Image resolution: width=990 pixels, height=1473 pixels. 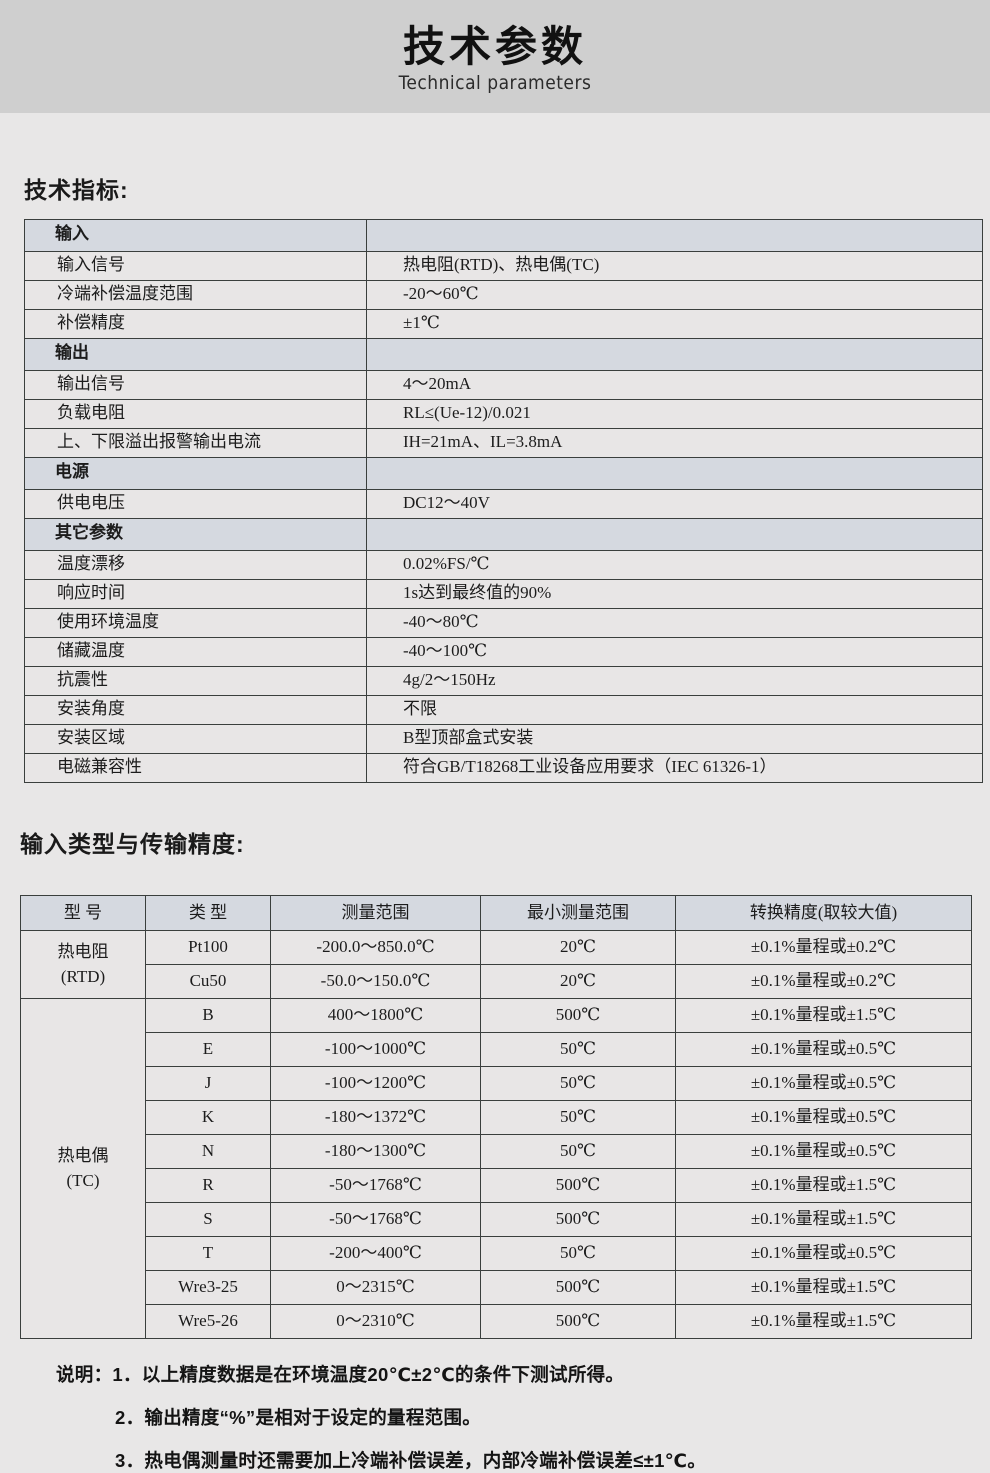 I want to click on specs-row-label: 安装区域, so click(x=195, y=739).